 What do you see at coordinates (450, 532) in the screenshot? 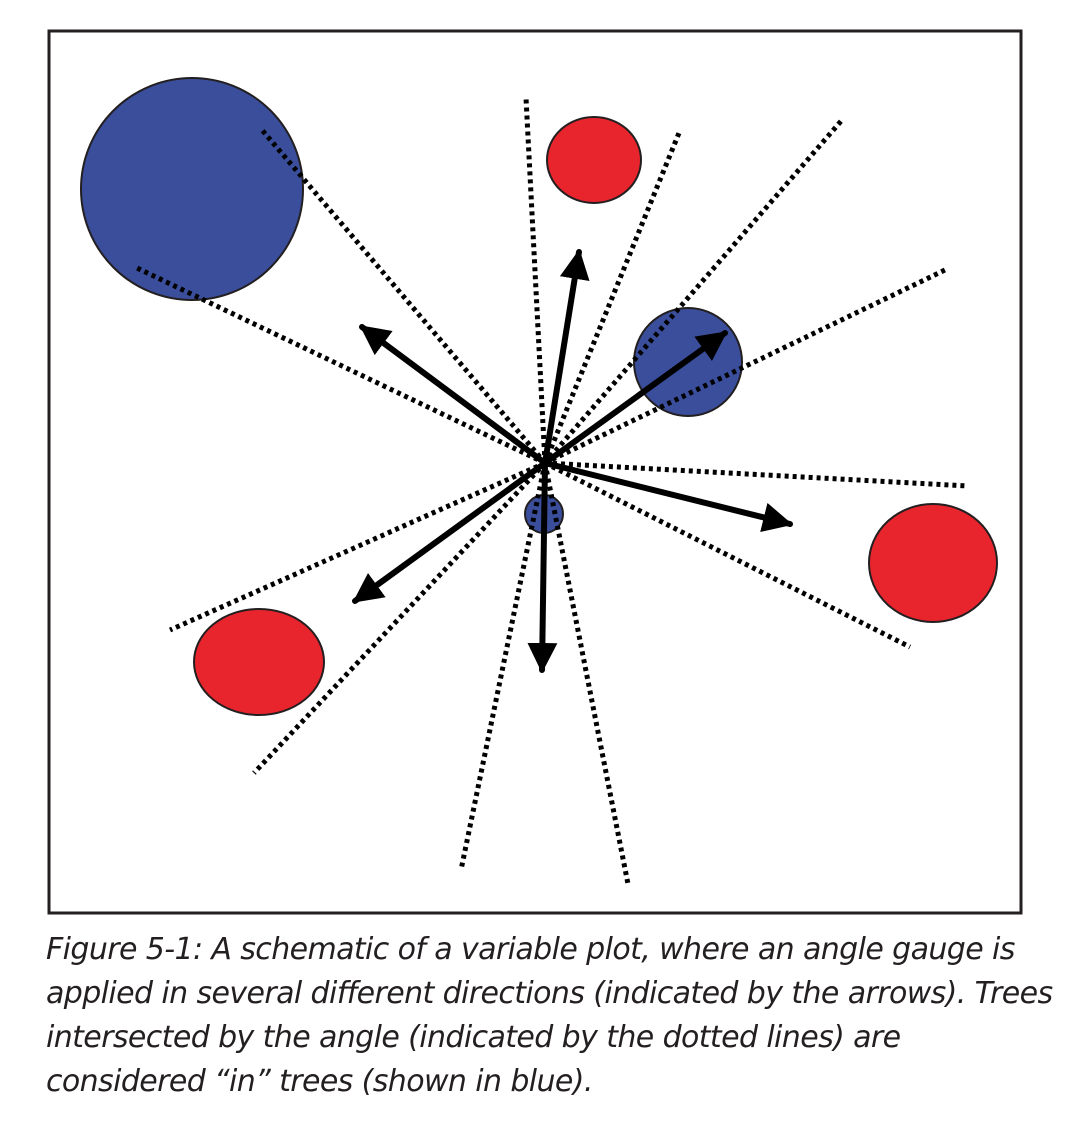
I see `arrow-southwest` at bounding box center [450, 532].